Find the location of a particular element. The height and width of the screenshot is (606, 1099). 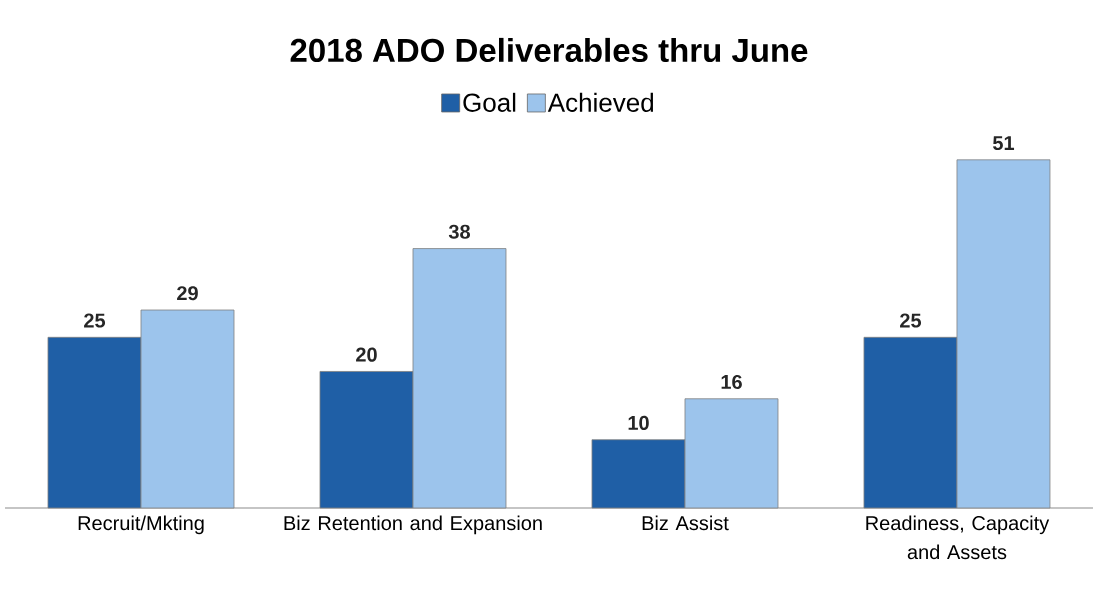

chart-title: 2018 ADO Deliverables thru June is located at coordinates (549, 50).